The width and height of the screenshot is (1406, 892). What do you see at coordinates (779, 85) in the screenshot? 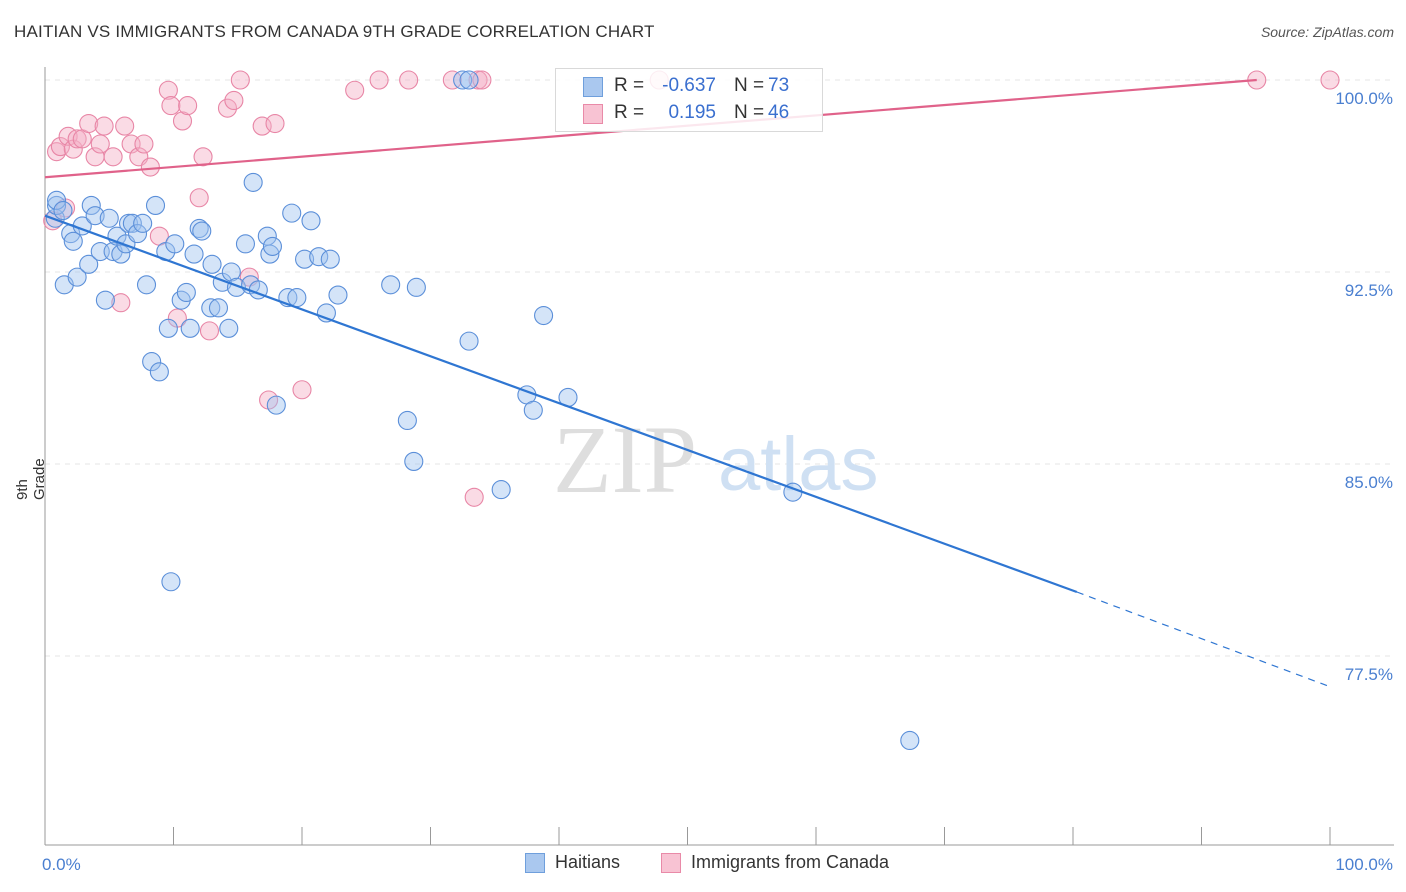
I see `legend-n-value: 73` at bounding box center [779, 85].